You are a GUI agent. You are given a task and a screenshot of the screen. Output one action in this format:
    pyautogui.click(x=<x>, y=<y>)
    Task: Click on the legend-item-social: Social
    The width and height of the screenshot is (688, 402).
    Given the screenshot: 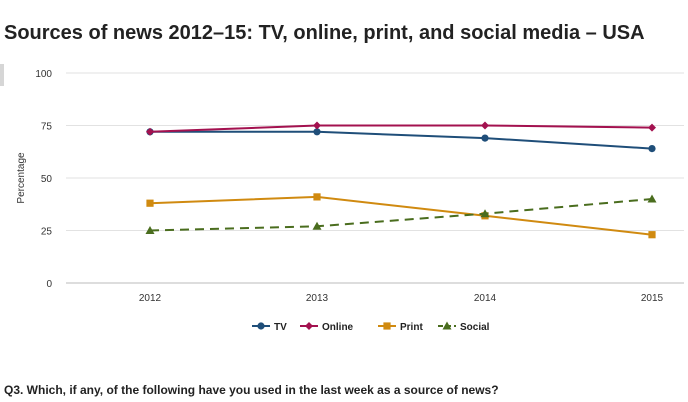 What is the action you would take?
    pyautogui.click(x=464, y=327)
    